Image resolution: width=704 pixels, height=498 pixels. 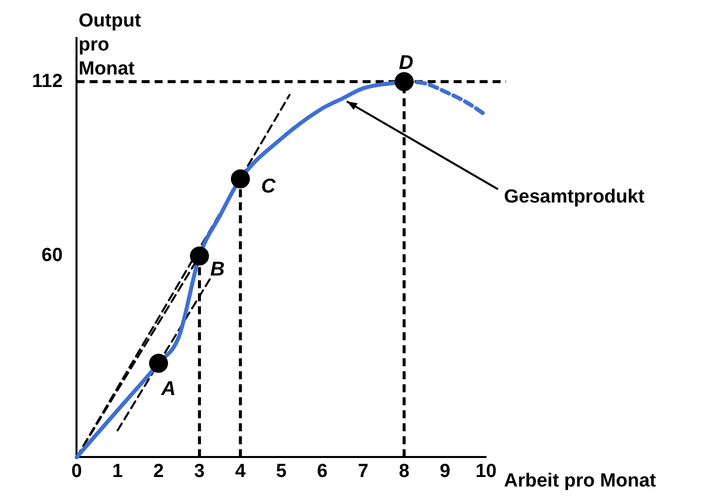 What do you see at coordinates (217, 269) in the screenshot?
I see `annotation: B` at bounding box center [217, 269].